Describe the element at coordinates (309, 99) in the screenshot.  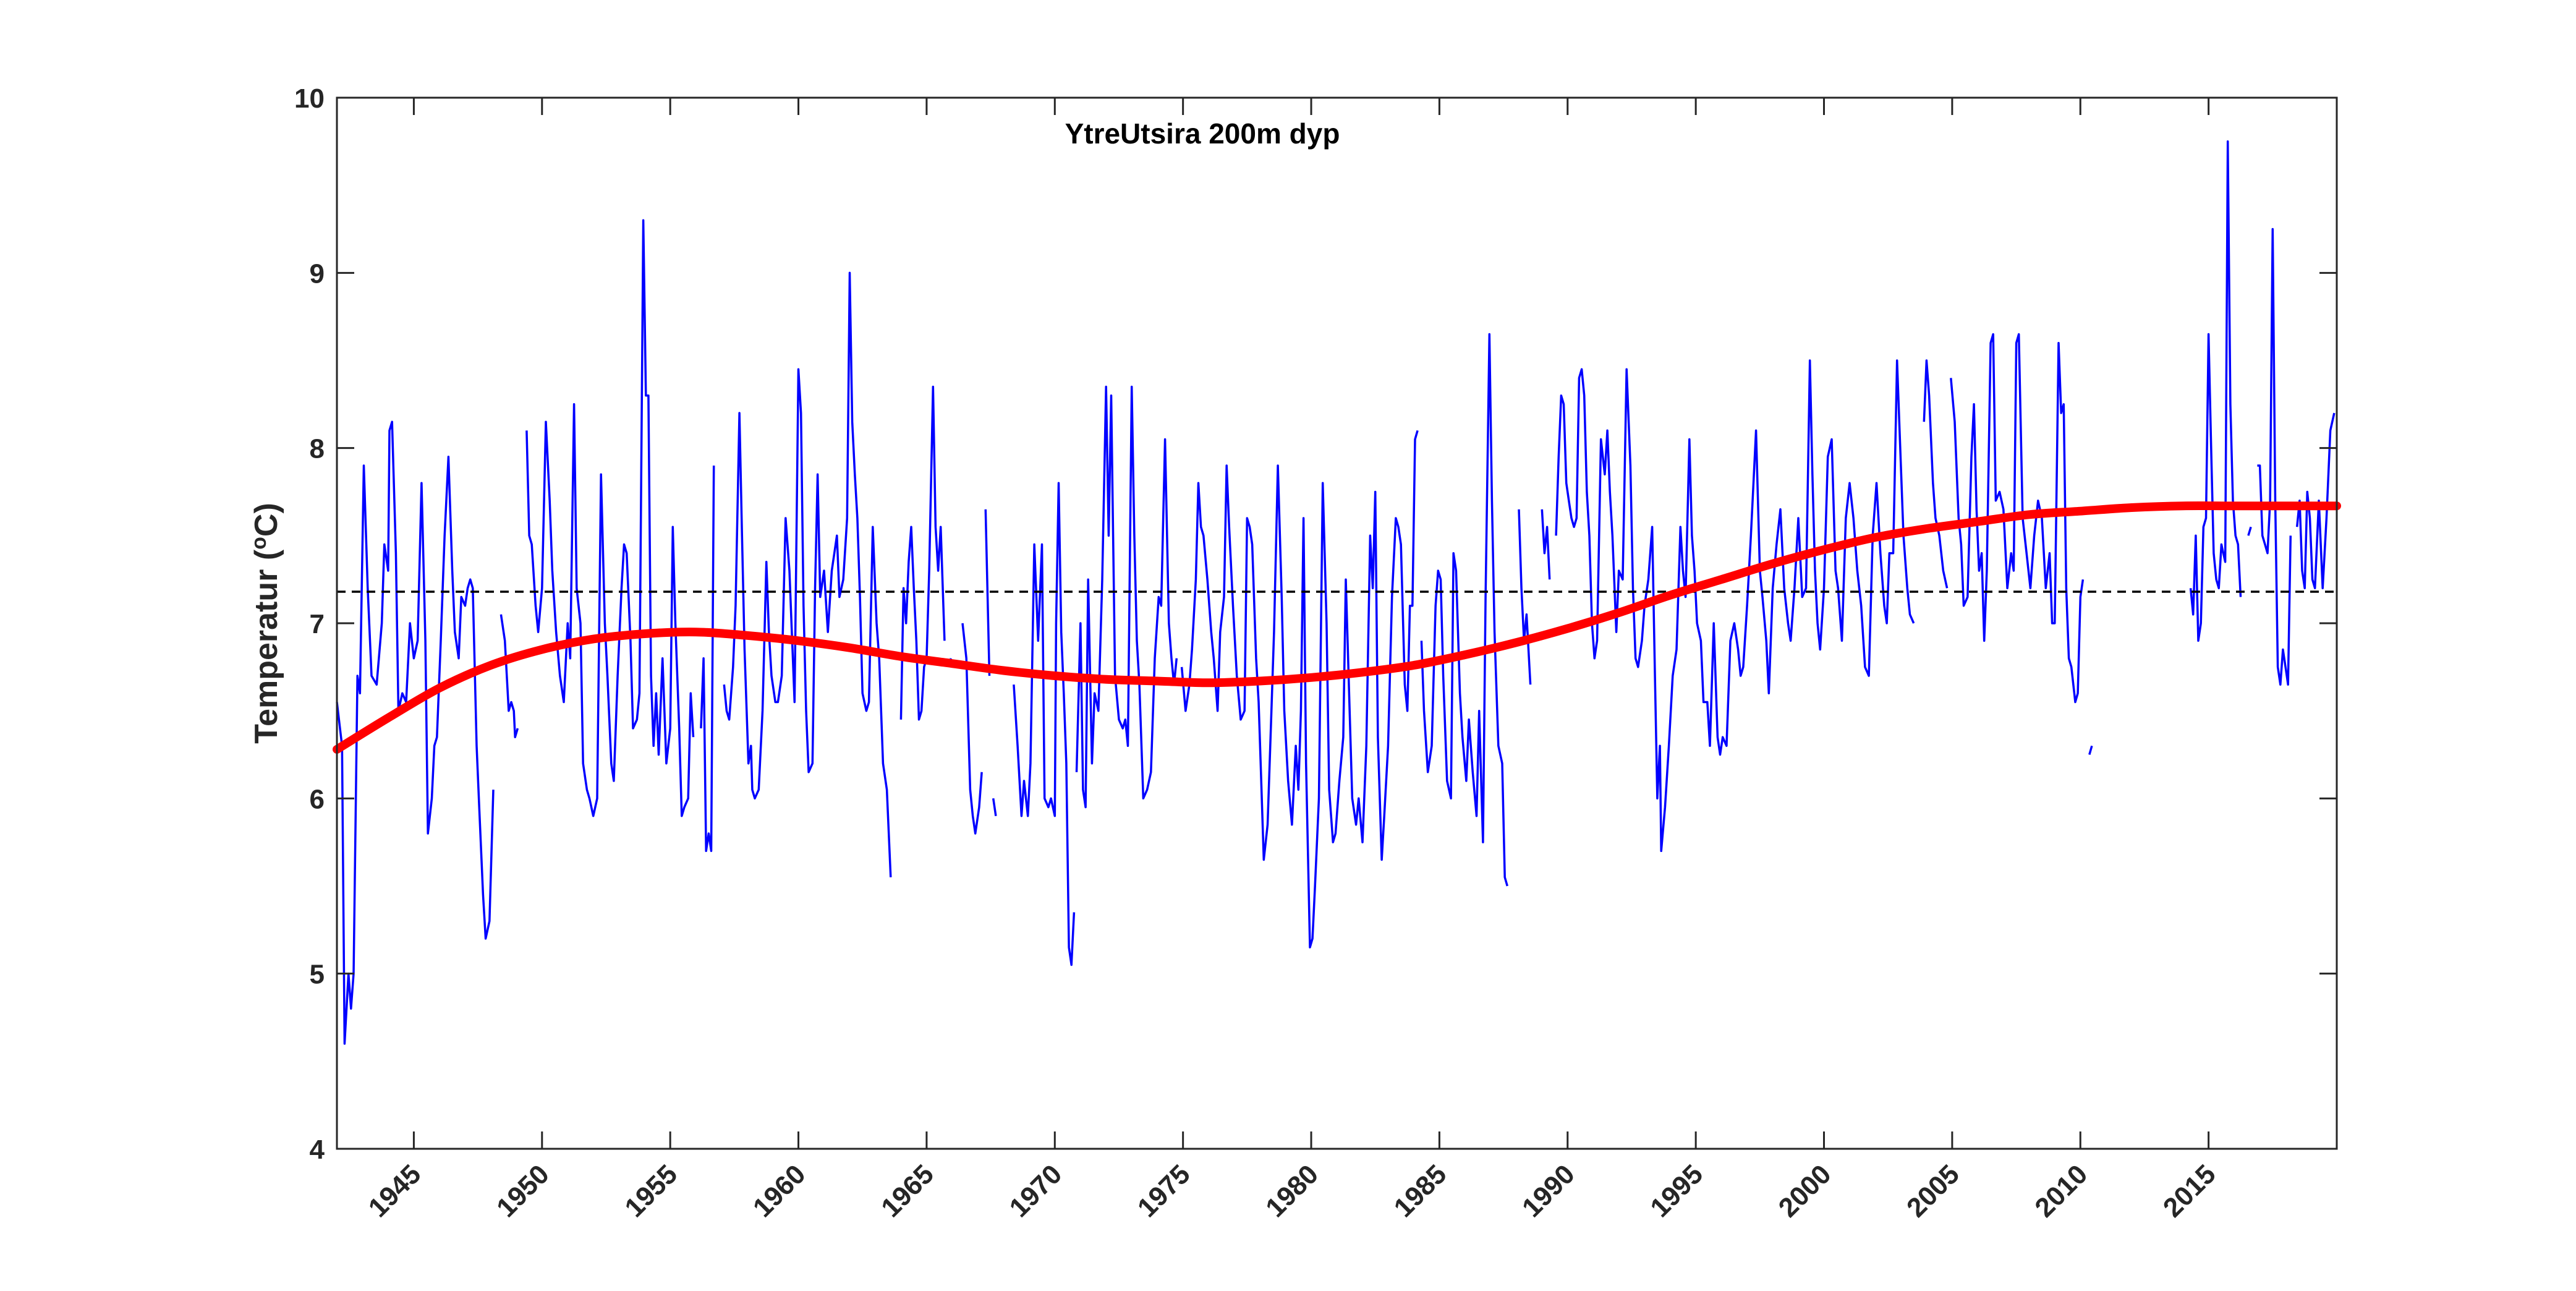
I see `y-tick-label: 10` at that location.